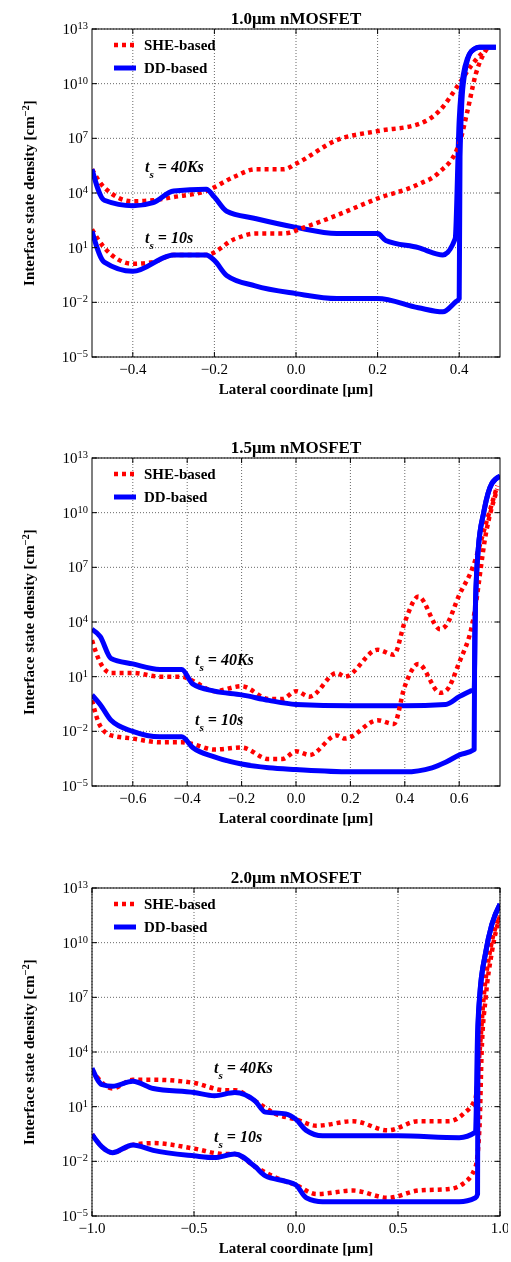 The image size is (511, 1262). I want to click on chart-title: 1.0μm nMOSFET, so click(296, 18).